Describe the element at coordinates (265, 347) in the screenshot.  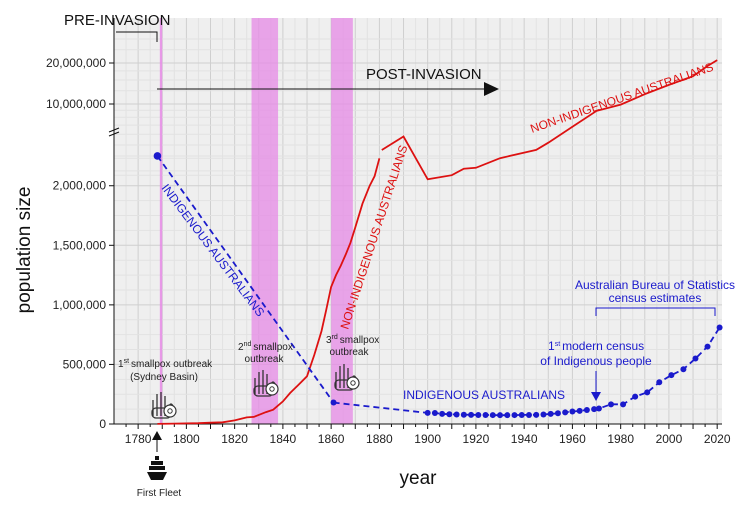
I see `smallpox2-label-line1: 2nd smallpox` at that location.